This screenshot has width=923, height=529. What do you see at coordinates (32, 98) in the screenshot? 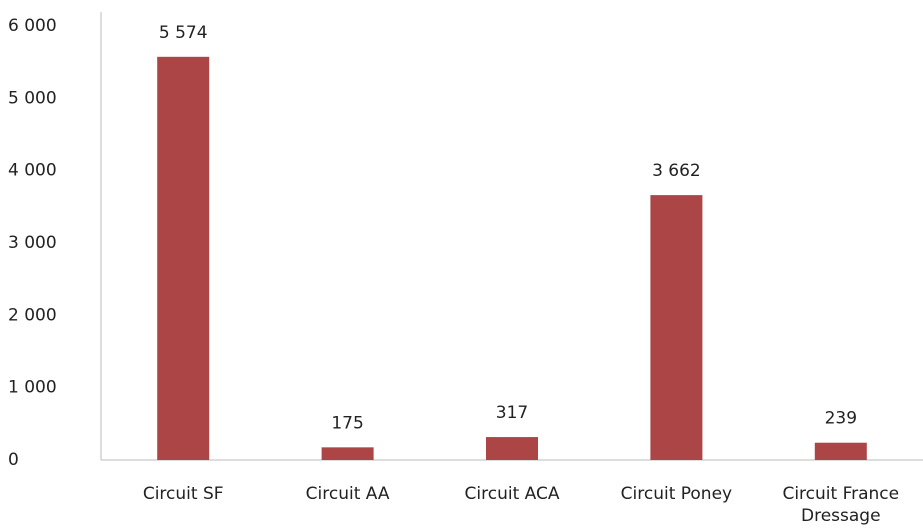
I see `y-tick-label: 5 000` at bounding box center [32, 98].